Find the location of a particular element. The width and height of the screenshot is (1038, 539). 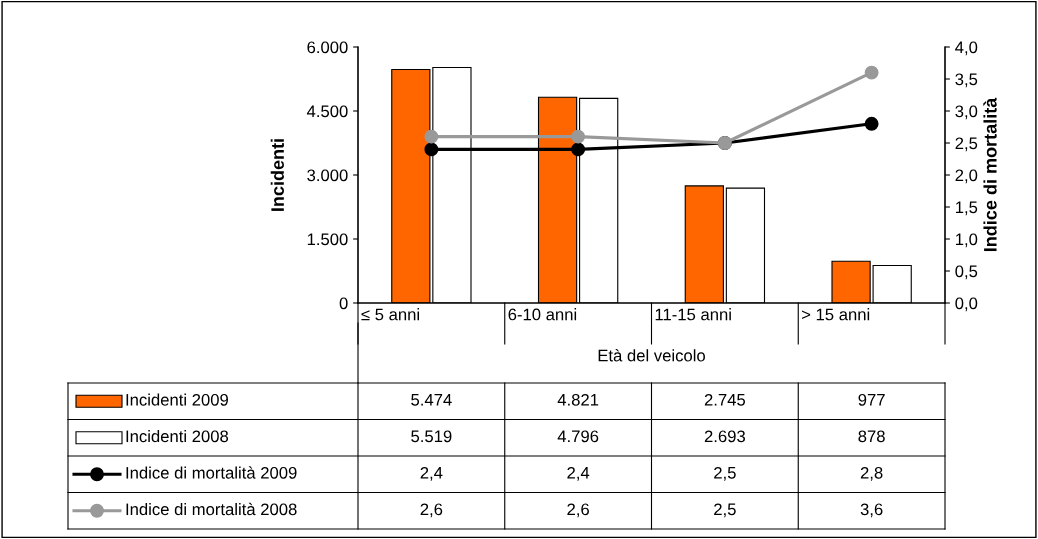

x-tick-label: 6-10 anni is located at coordinates (542, 314).